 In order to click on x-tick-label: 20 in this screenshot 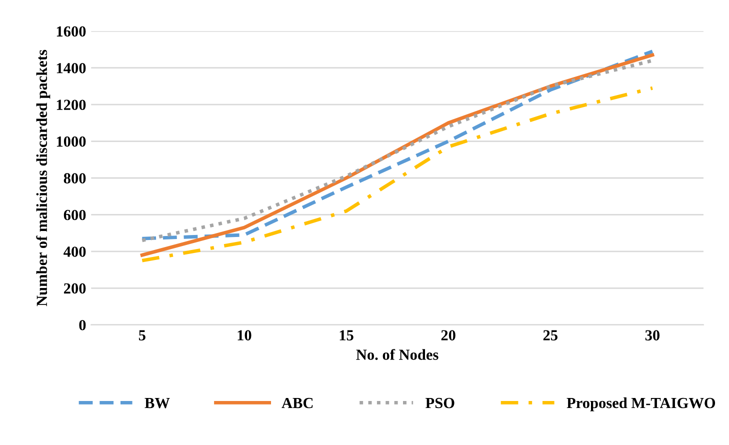, I will do `click(448, 335)`.